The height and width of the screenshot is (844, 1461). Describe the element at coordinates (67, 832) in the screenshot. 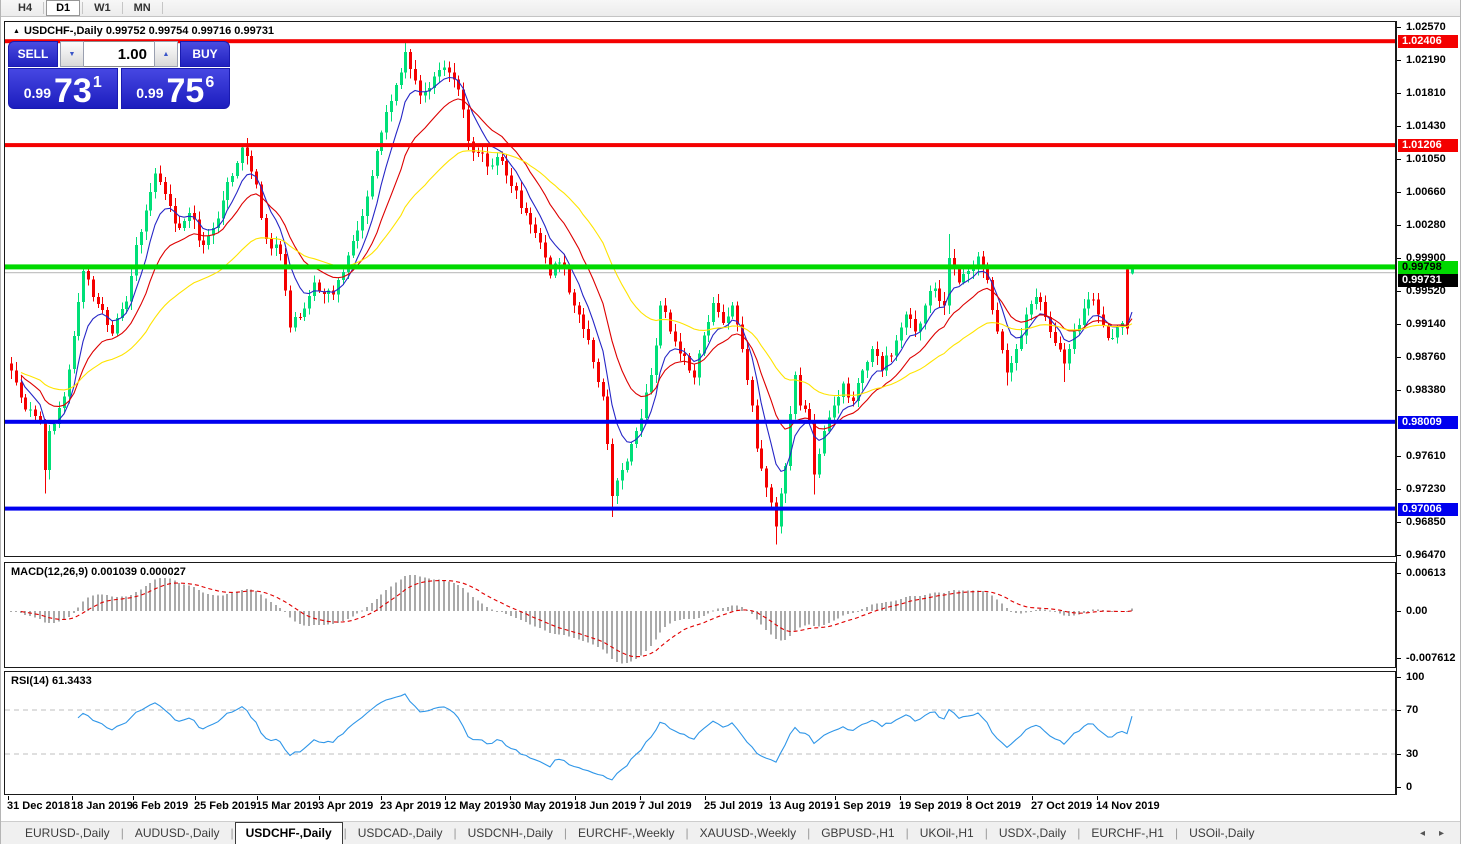

I see `tab-eurusd-daily: EURUSD-,Daily` at that location.